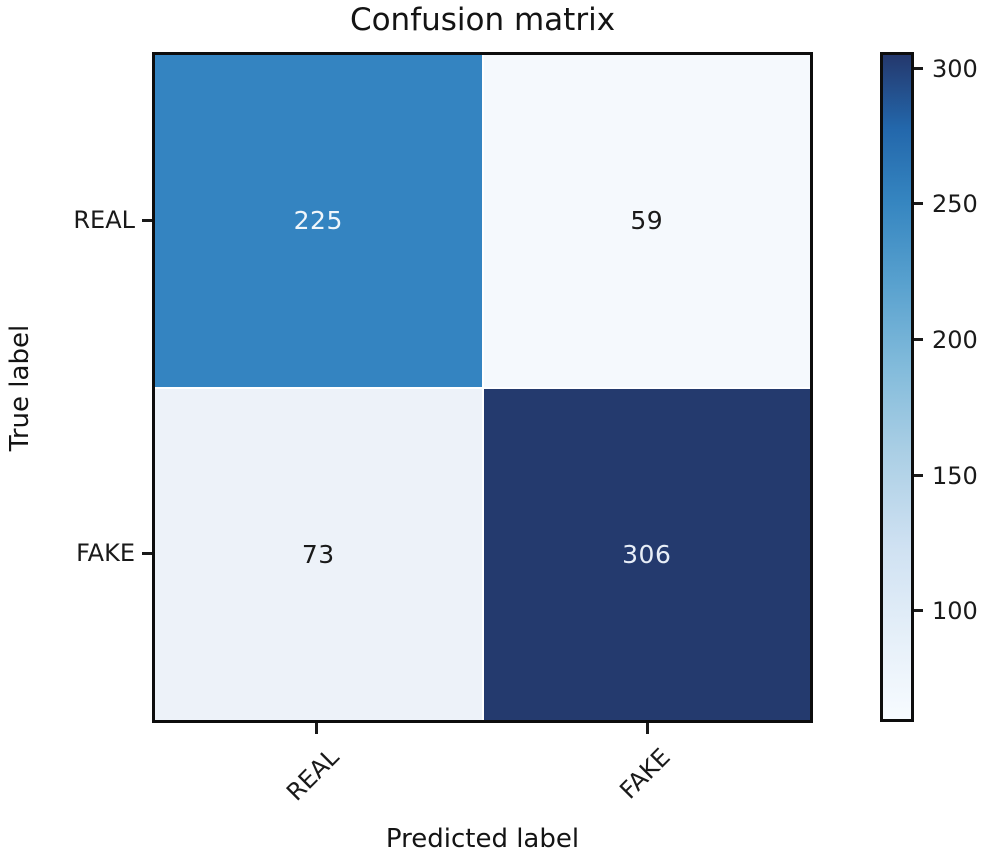 This screenshot has height=861, width=995. I want to click on cell-true-fake-pred-real: 73, so click(318, 554).